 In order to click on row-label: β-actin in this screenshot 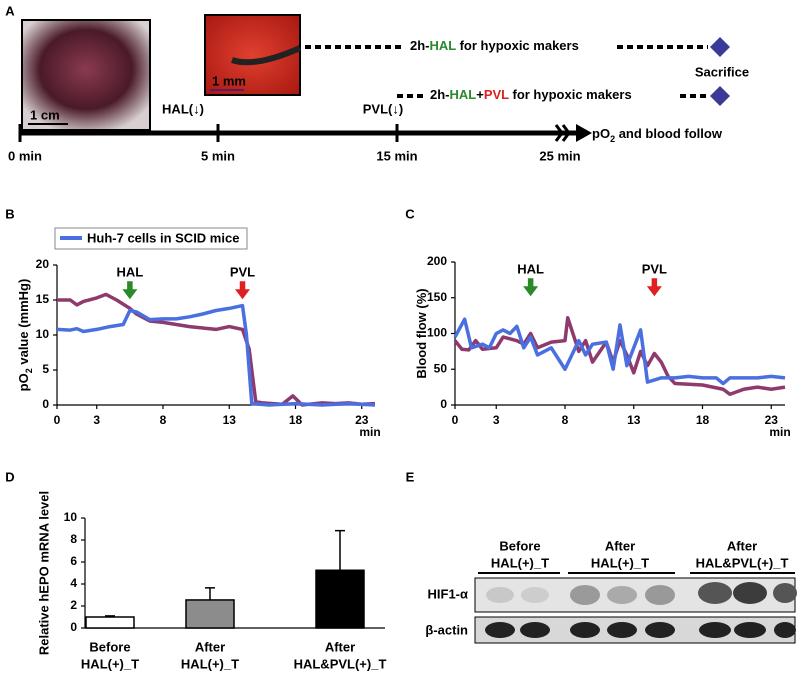, I will do `click(446, 629)`.